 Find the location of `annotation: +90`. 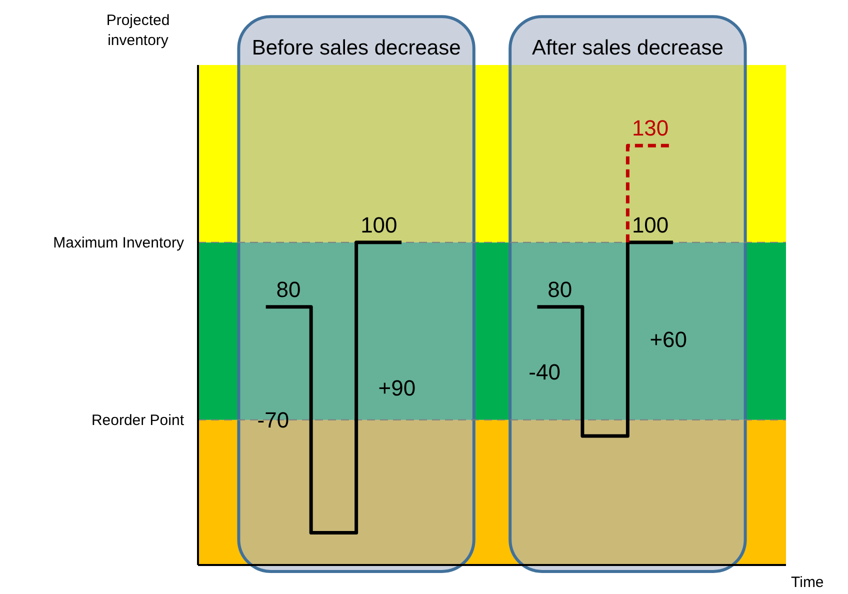

annotation: +90 is located at coordinates (397, 387).